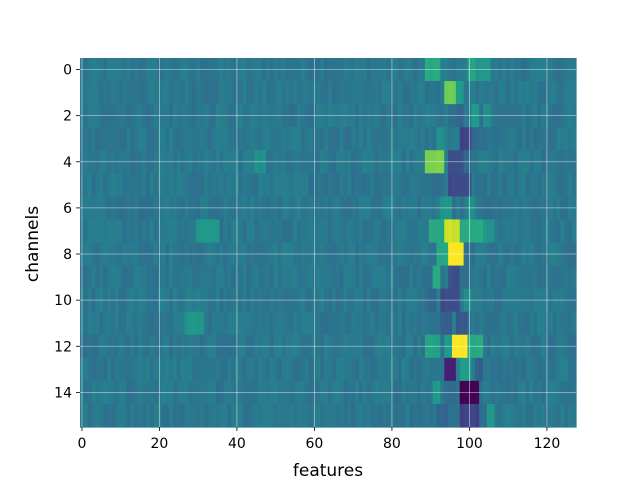 This screenshot has width=640, height=480. What do you see at coordinates (237, 444) in the screenshot?
I see `x-tick-label: 40` at bounding box center [237, 444].